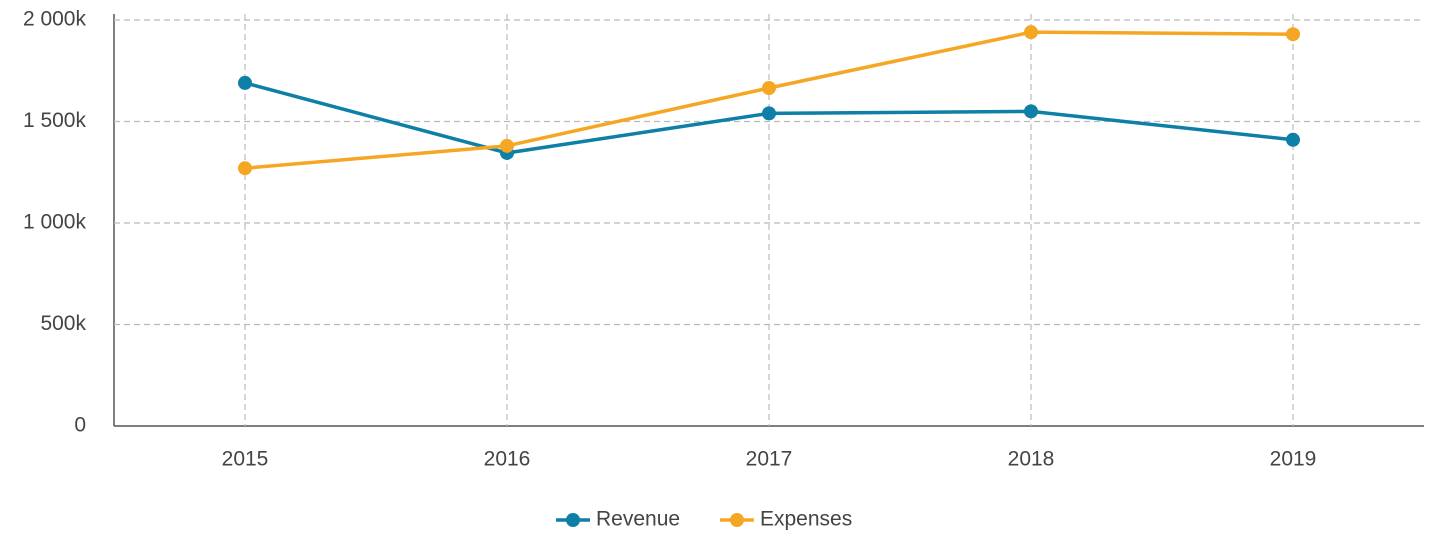 The height and width of the screenshot is (533, 1431). Describe the element at coordinates (55, 19) in the screenshot. I see `y-tick-label: 2 000k` at that location.